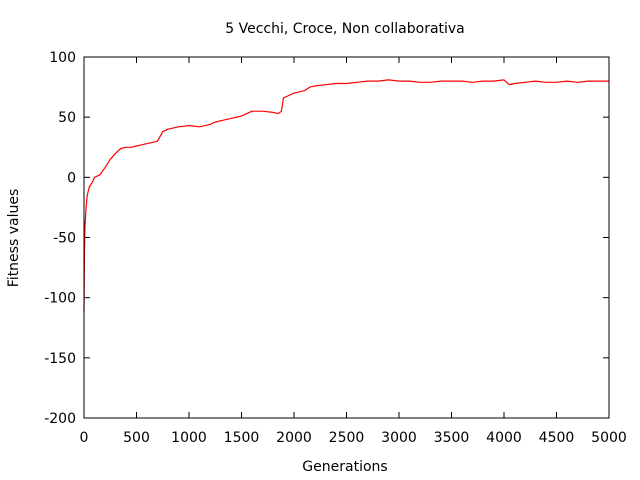 The height and width of the screenshot is (480, 640). I want to click on chart-title: 5 Vecchi, Croce, Non collaborativa, so click(345, 29).